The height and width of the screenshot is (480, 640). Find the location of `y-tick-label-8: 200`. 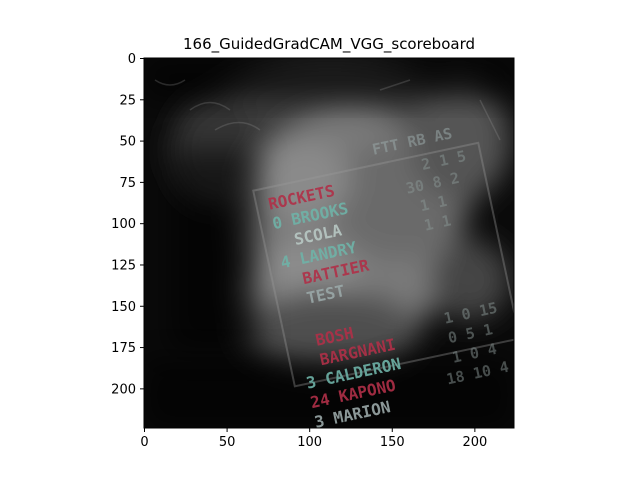

y-tick-label-8: 200 is located at coordinates (123, 389).